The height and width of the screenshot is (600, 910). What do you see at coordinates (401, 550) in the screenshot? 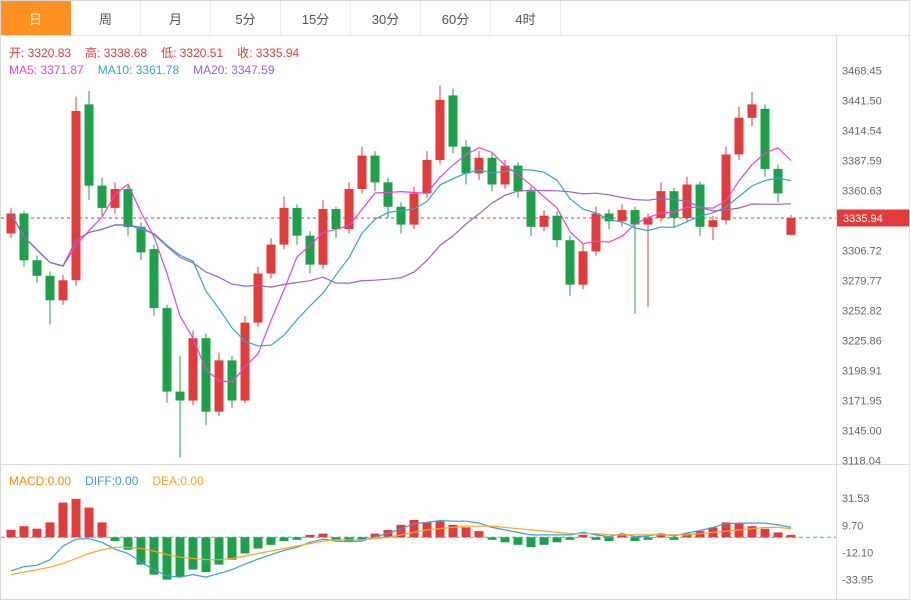
I see `dea-line` at bounding box center [401, 550].